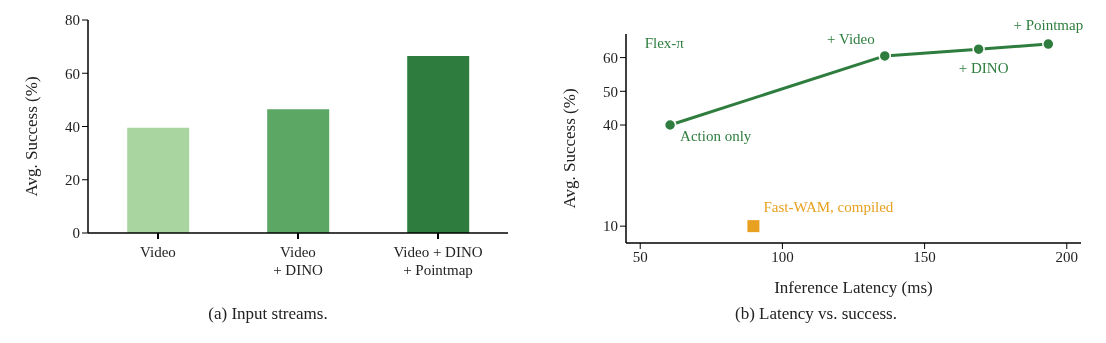 This screenshot has width=1106, height=343. Describe the element at coordinates (853, 287) in the screenshot. I see `x-axis-title: Inference Latency (ms)` at that location.